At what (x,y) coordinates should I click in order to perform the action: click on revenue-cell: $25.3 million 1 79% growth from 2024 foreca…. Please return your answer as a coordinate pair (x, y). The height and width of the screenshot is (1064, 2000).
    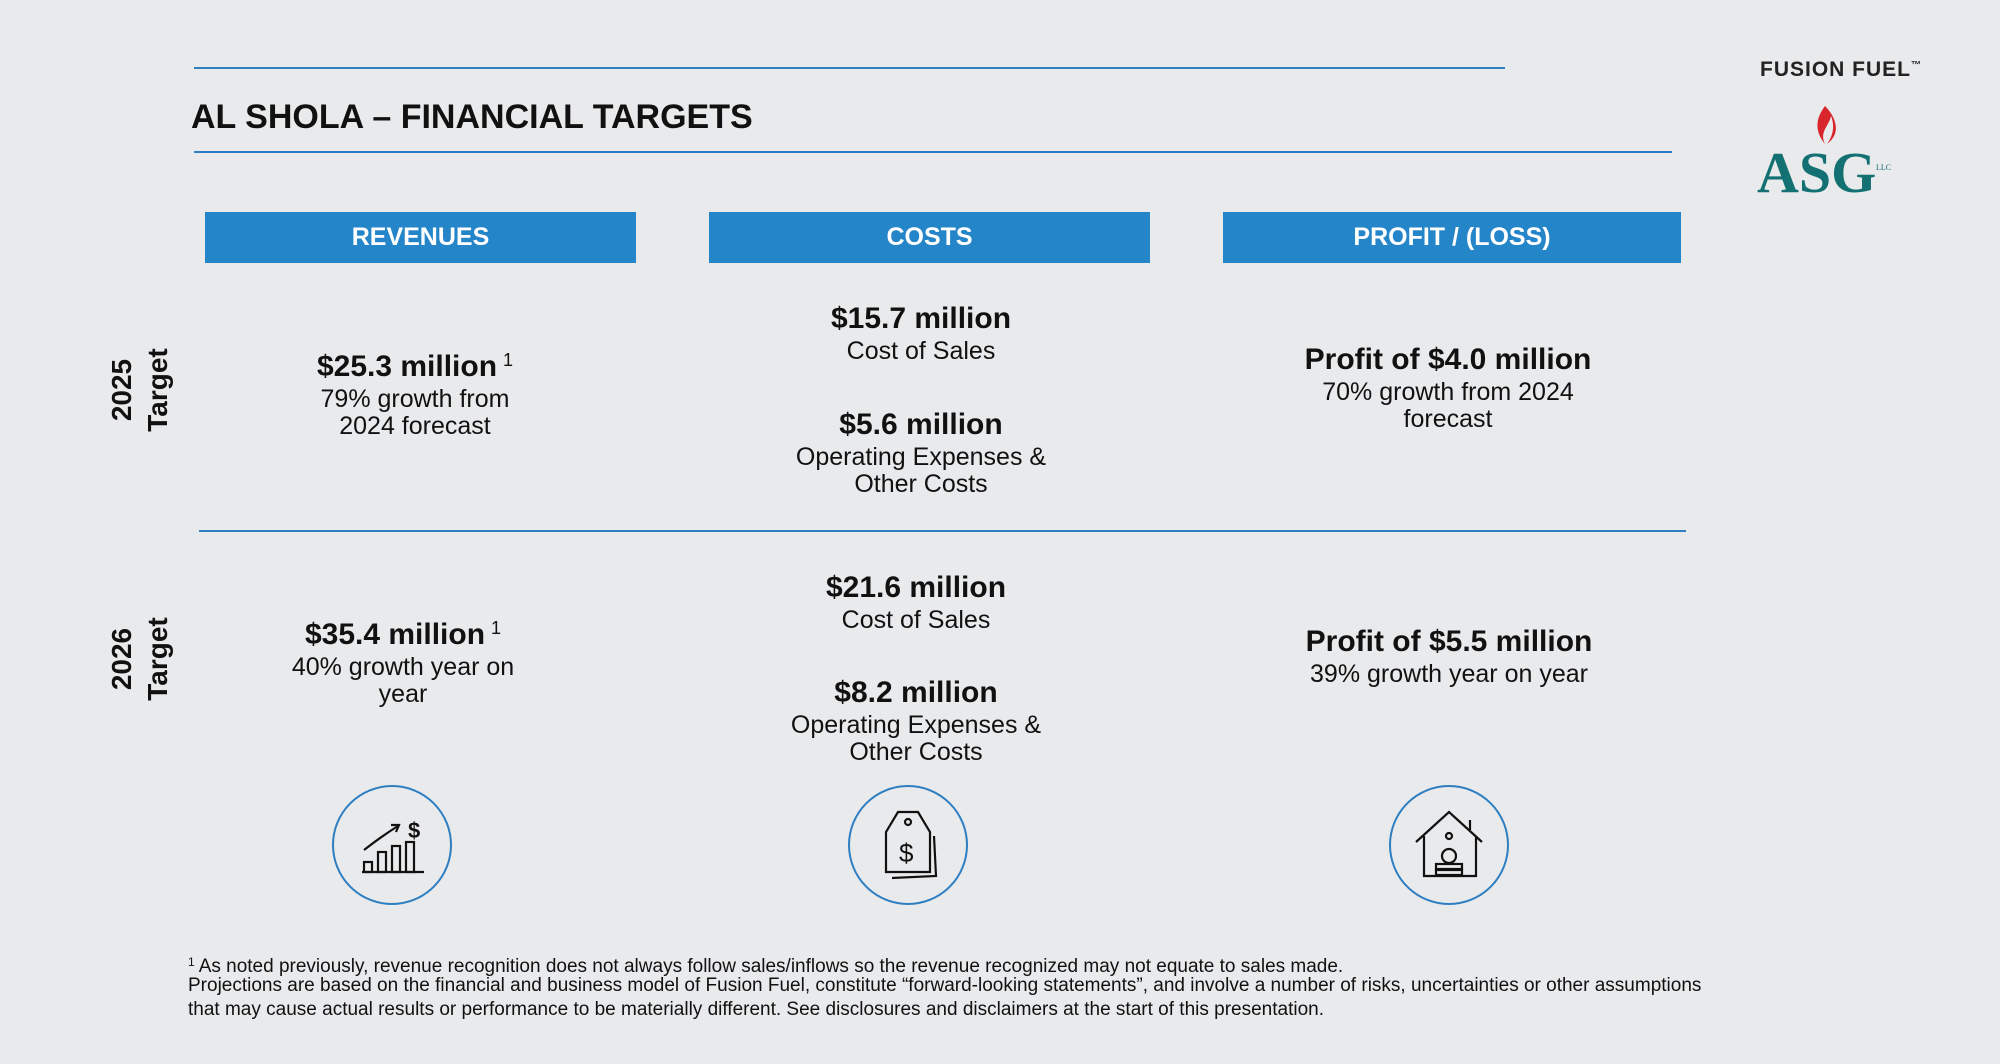
    Looking at the image, I should click on (415, 390).